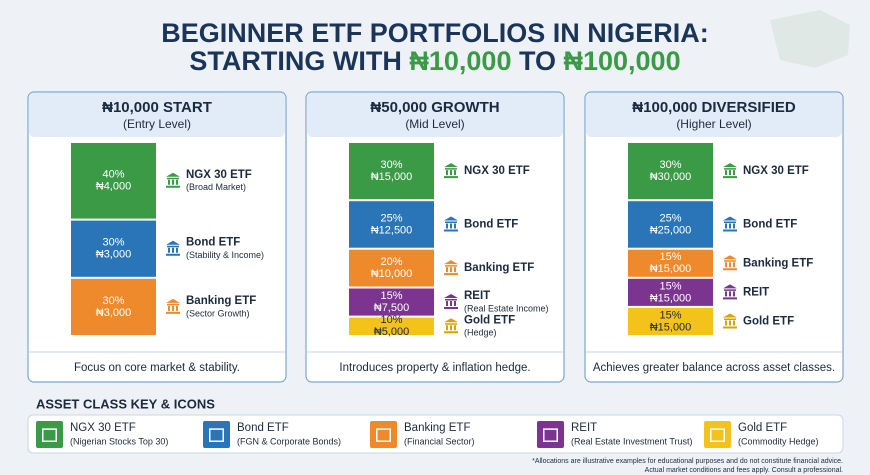 The width and height of the screenshot is (870, 475). Describe the element at coordinates (391, 308) in the screenshot. I see `segment-amount: ₦7,500` at that location.